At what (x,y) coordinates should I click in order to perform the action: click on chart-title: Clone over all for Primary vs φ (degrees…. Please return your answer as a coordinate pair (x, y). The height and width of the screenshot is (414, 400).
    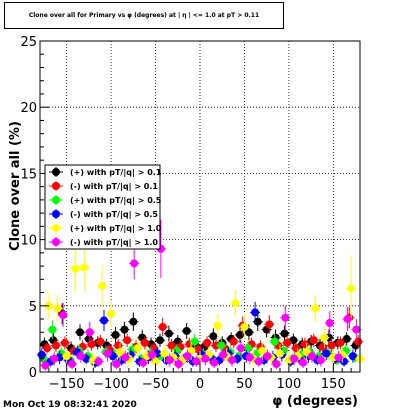
    Looking at the image, I should click on (144, 15).